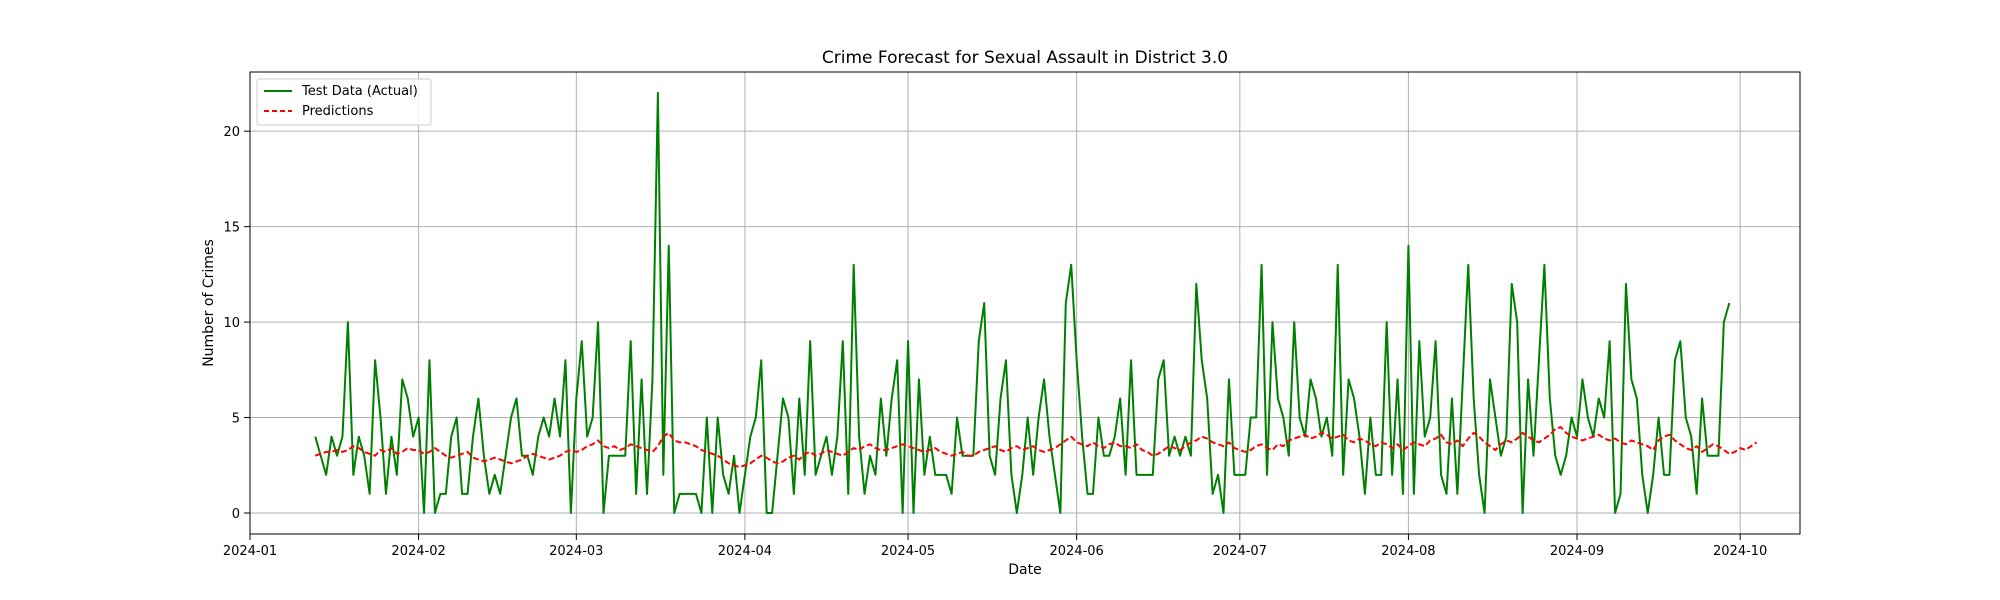 This screenshot has width=2000, height=600. I want to click on legend: Test Data (Actual) Predictions, so click(344, 102).